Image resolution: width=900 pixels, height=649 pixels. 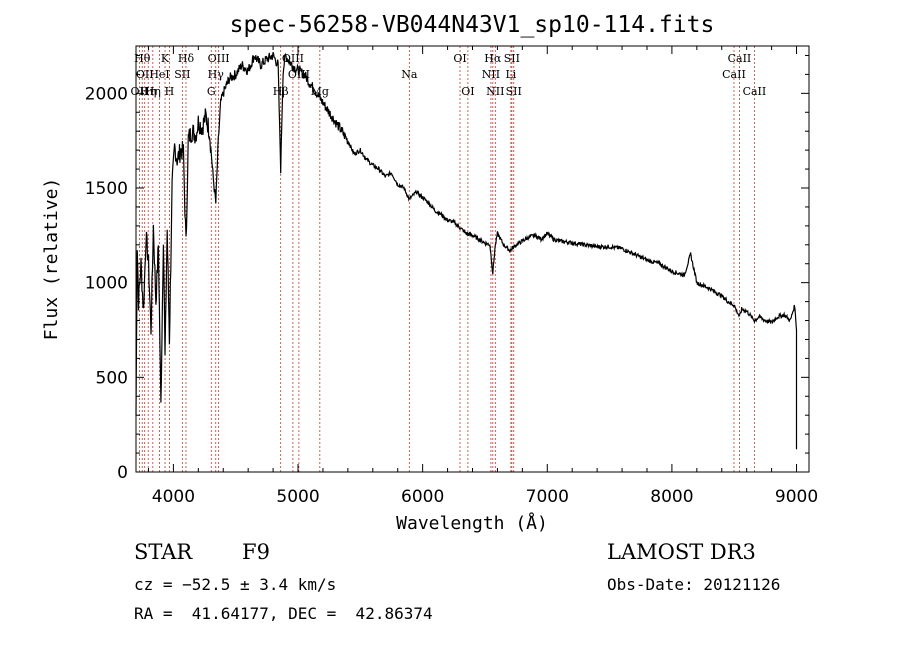 I want to click on chart-title: spec-56258-VB044N43V1_sp10-114.fits, so click(x=472, y=25).